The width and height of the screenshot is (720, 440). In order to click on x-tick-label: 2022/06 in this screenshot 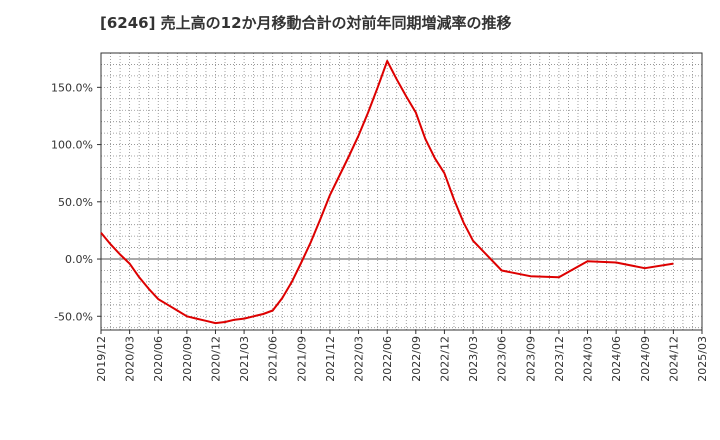, I will do `click(387, 359)`.